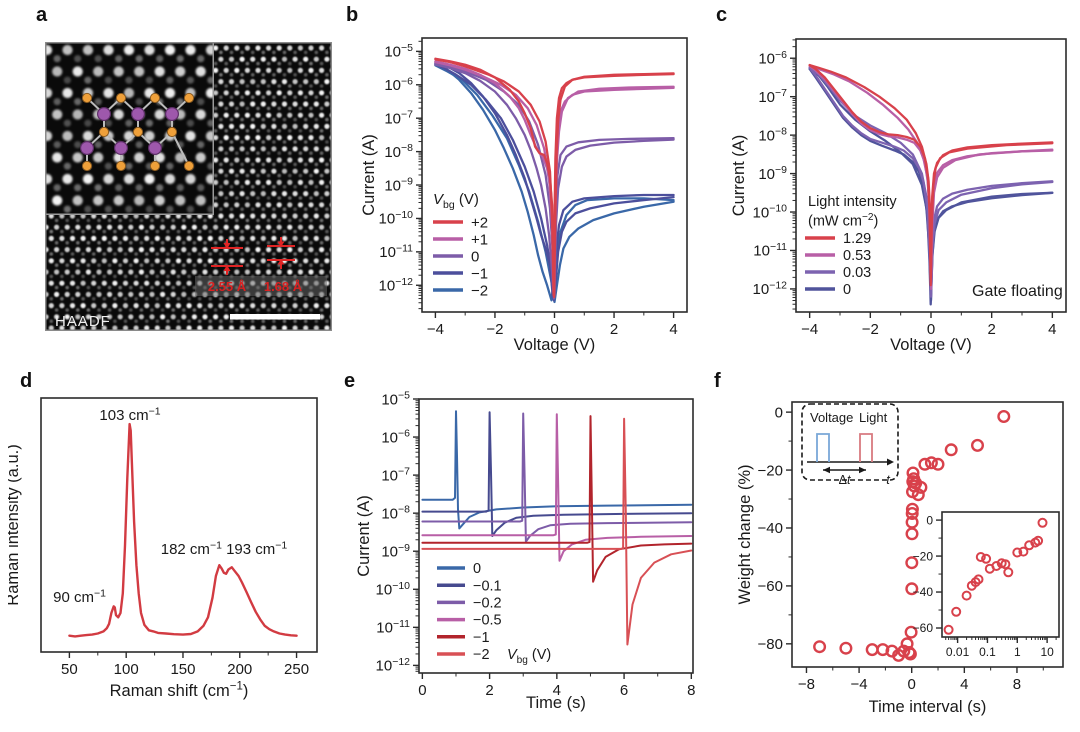  Describe the element at coordinates (126, 669) in the screenshot. I see `svg-text: 100` at that location.